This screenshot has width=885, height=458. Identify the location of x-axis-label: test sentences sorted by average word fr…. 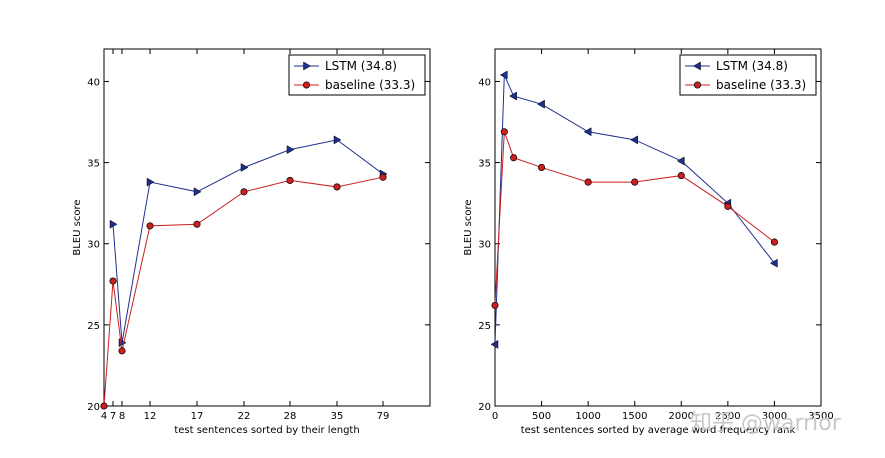
(658, 430).